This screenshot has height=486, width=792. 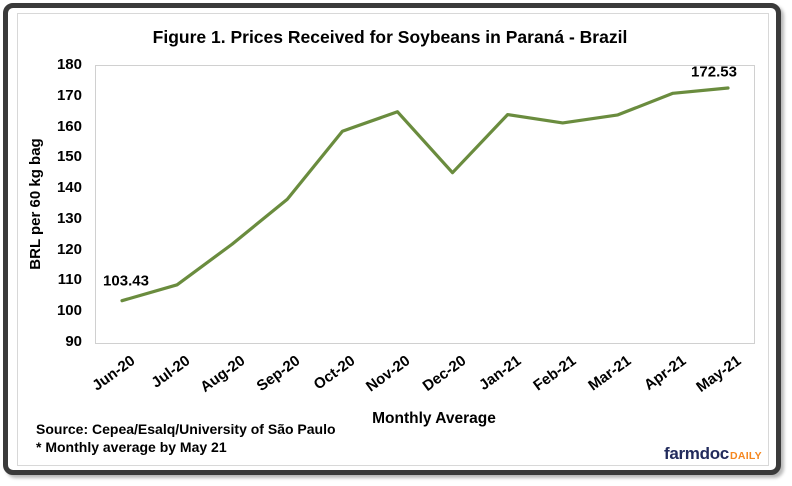 What do you see at coordinates (69, 311) in the screenshot?
I see `y-tick-label: 100` at bounding box center [69, 311].